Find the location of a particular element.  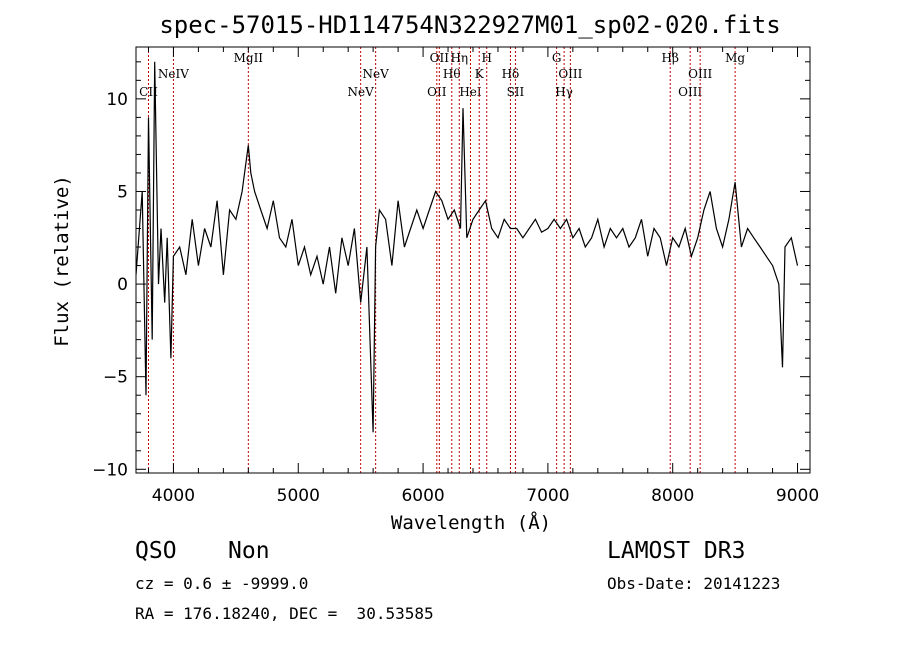

x-tick-label: 9000 is located at coordinates (797, 496).